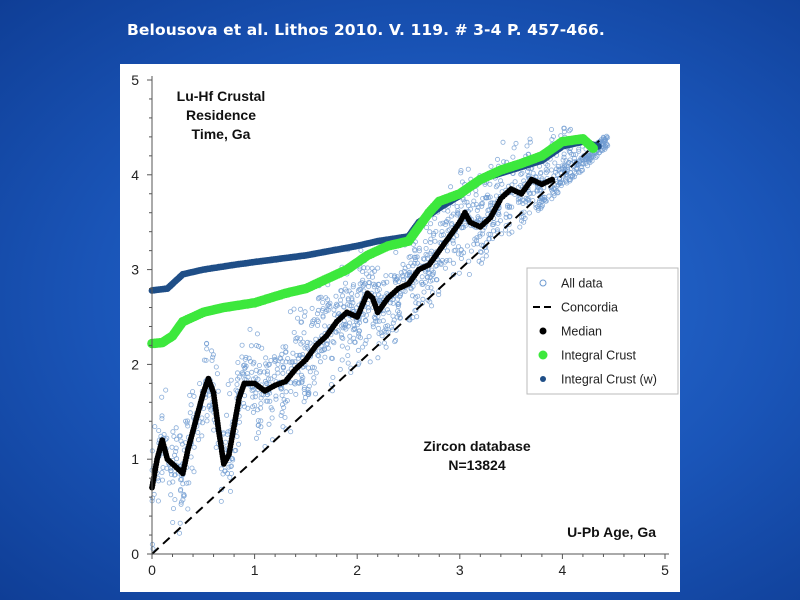 This screenshot has width=800, height=600. Describe the element at coordinates (221, 115) in the screenshot. I see `y-label-annotation: Residence` at that location.